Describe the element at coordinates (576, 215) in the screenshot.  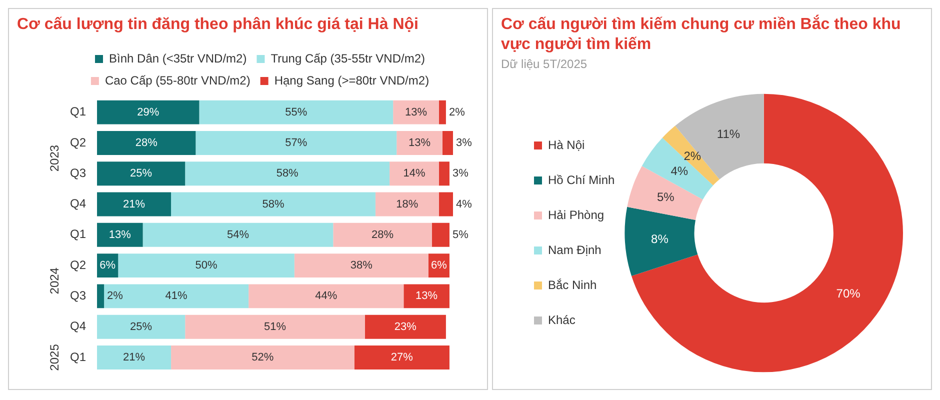
I see `legend-label: Hải Phòng` at that location.